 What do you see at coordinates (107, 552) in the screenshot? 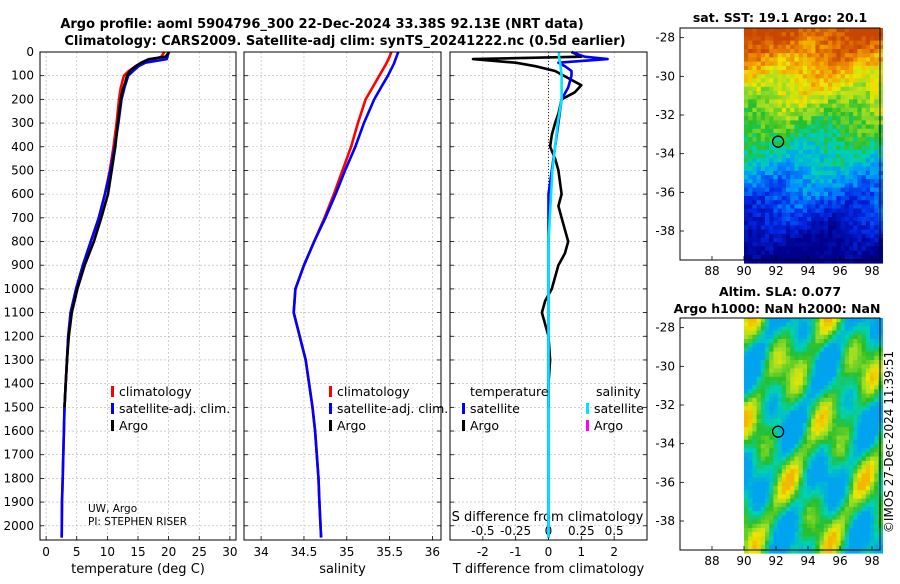
I see `x-tick-label: 10` at bounding box center [107, 552].